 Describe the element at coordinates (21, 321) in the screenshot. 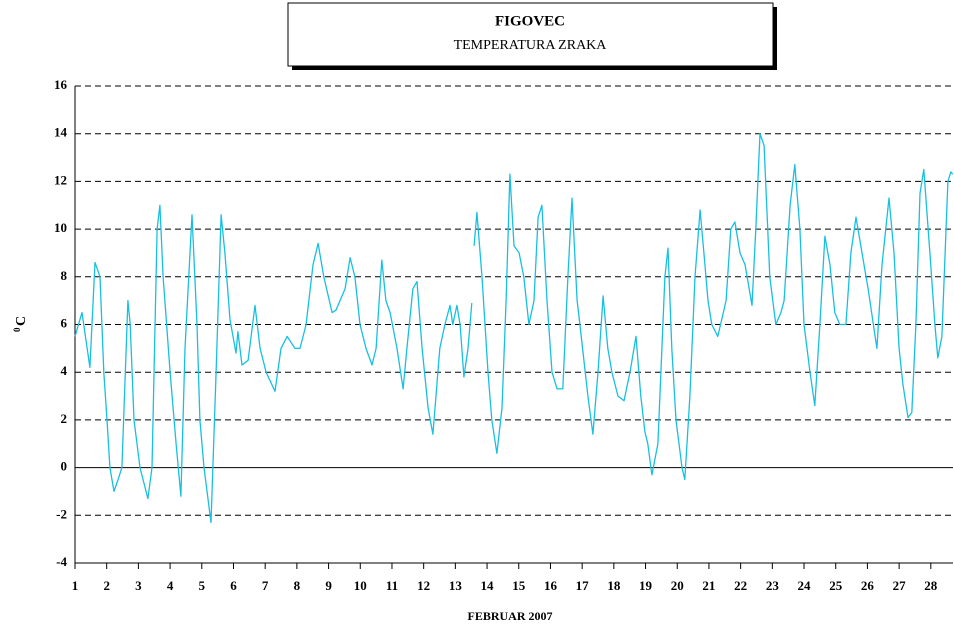

I see `y-label-text: C` at that location.